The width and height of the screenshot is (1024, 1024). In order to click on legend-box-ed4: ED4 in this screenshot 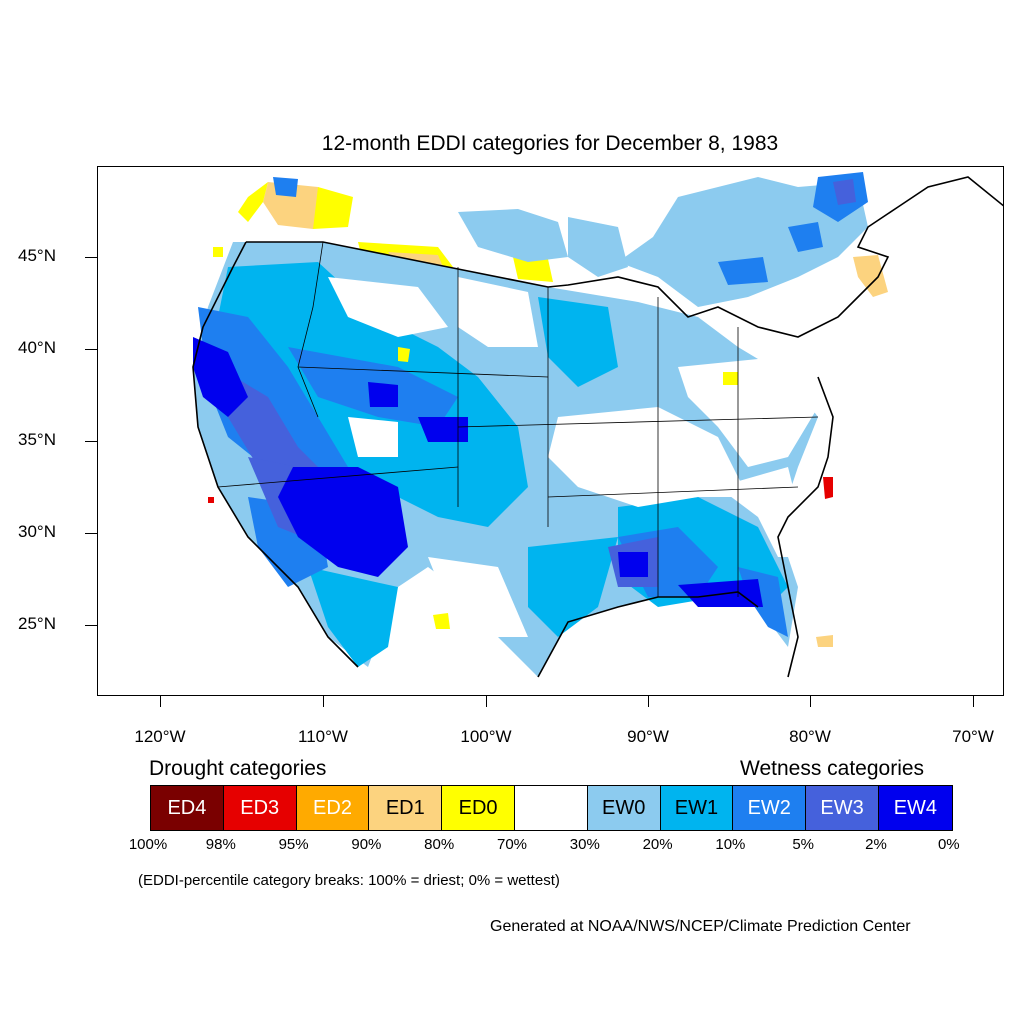, I will do `click(187, 808)`.